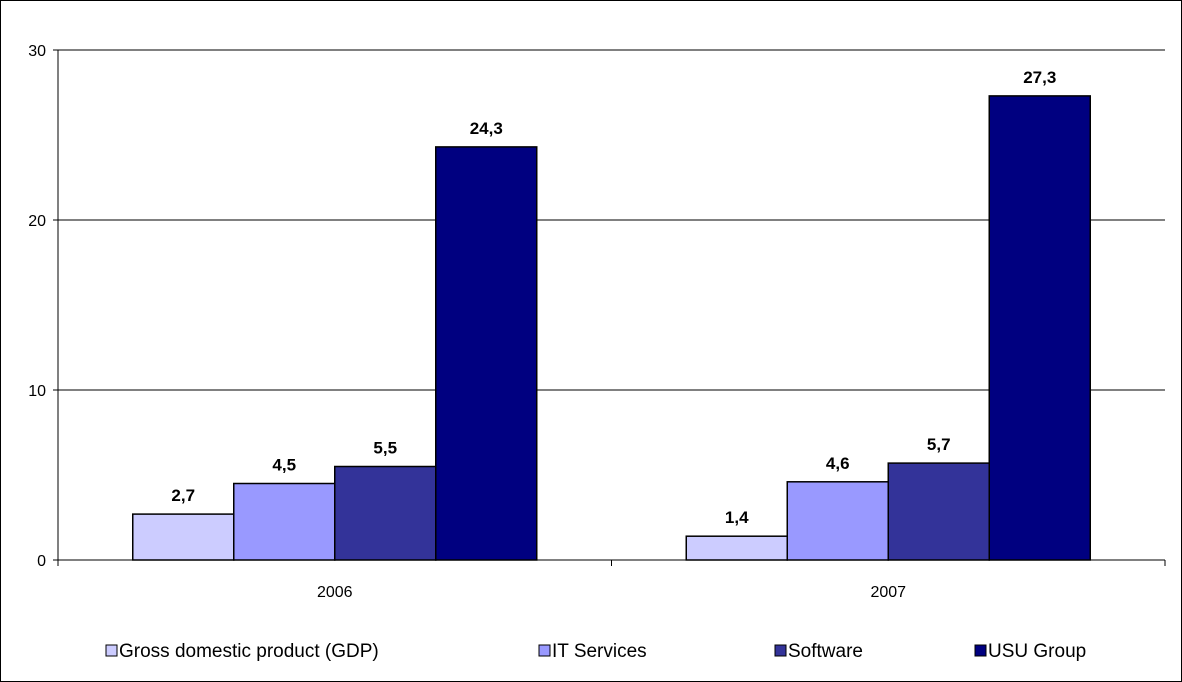 The width and height of the screenshot is (1182, 682). Describe the element at coordinates (838, 463) in the screenshot. I see `data-label-2007-1: 4,6` at that location.